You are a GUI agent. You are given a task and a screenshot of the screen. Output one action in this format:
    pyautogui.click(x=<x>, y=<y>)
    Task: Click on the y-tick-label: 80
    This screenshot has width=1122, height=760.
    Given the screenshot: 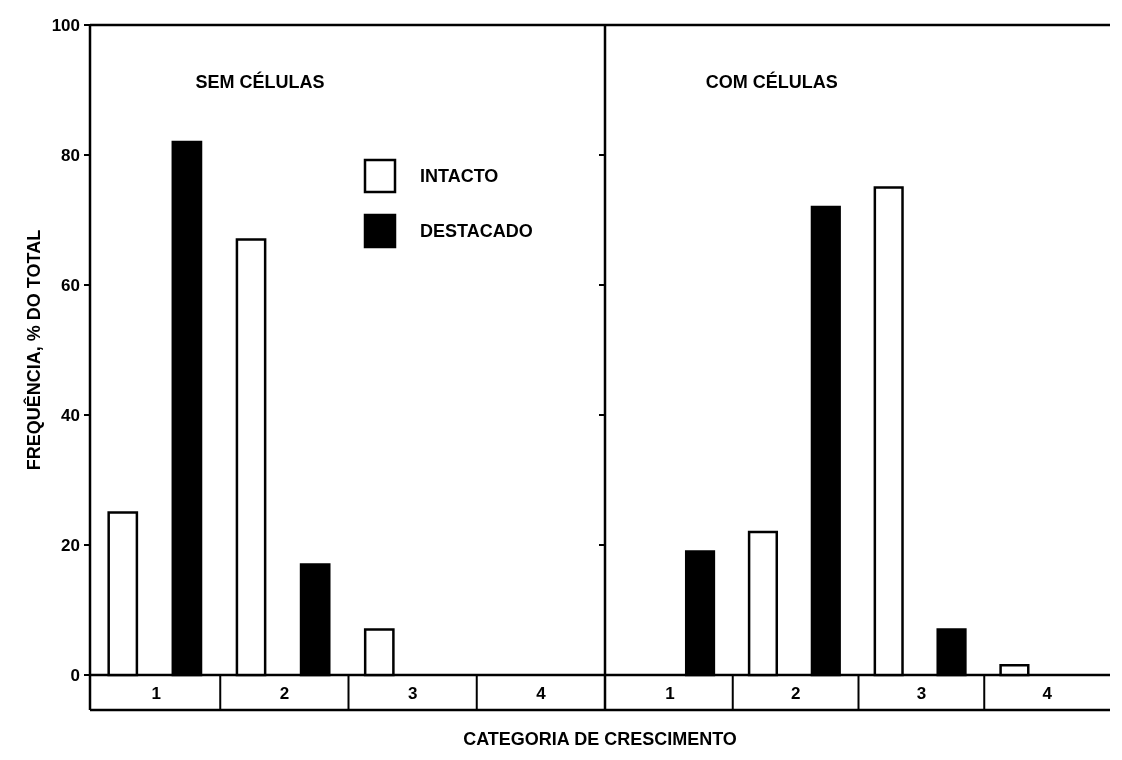 What is the action you would take?
    pyautogui.click(x=70, y=155)
    